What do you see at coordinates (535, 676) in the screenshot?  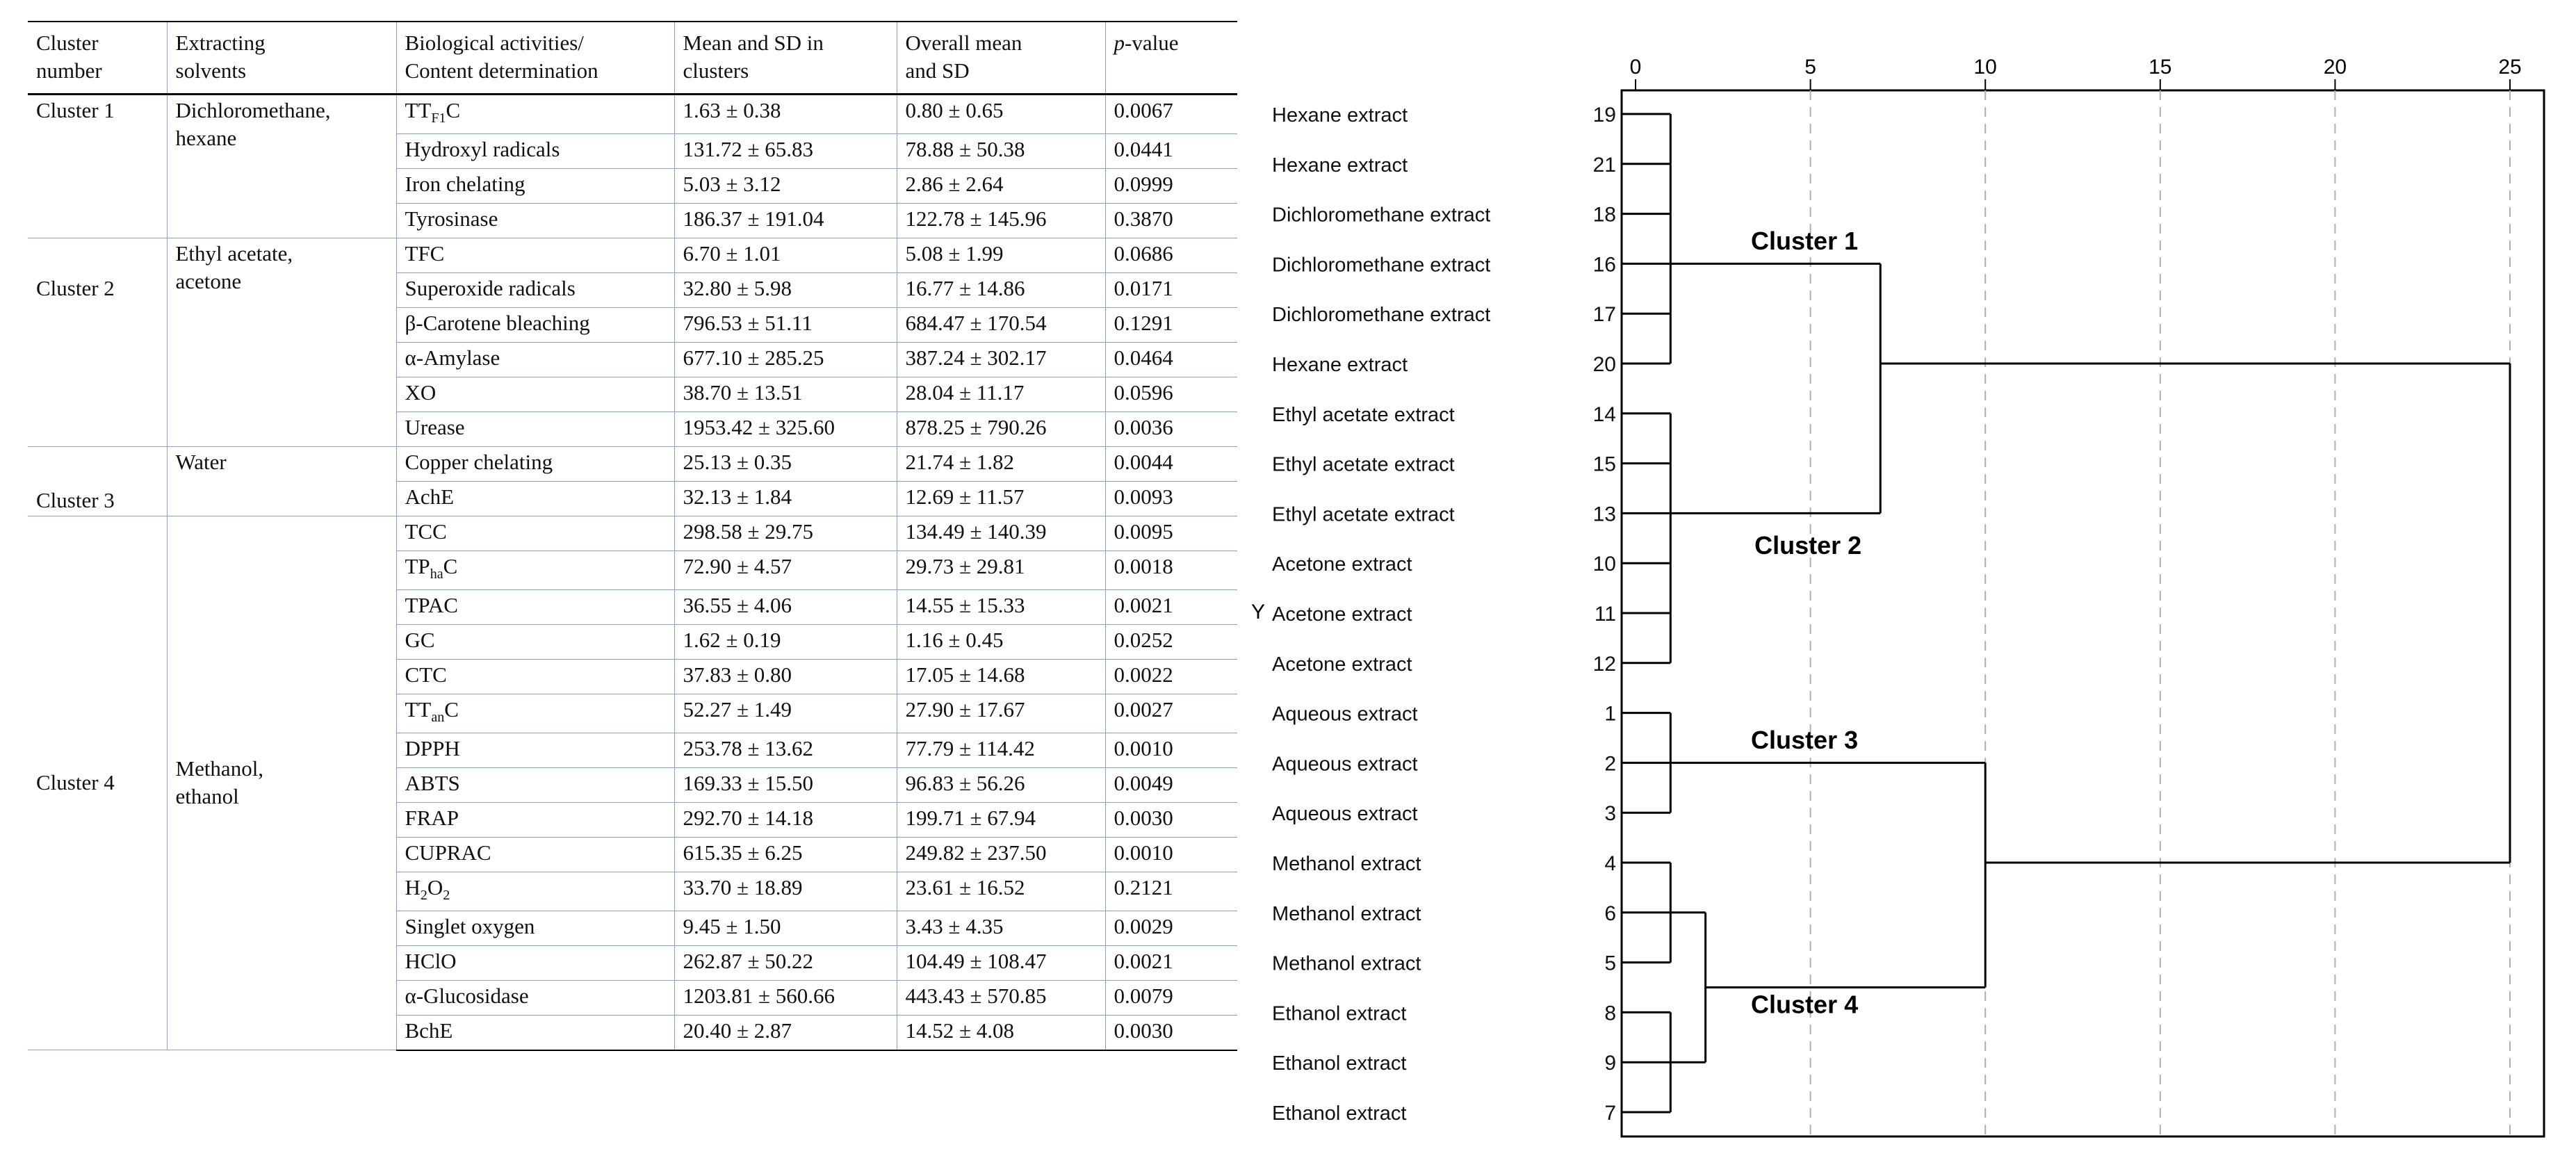 I see `activity-cell: CTC` at bounding box center [535, 676].